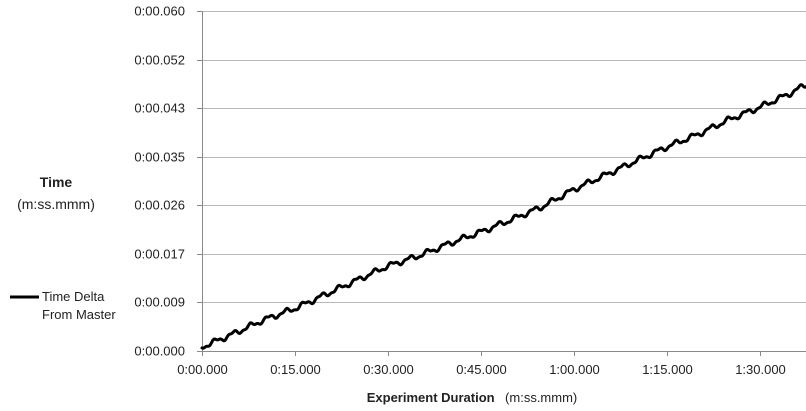 The height and width of the screenshot is (411, 806). What do you see at coordinates (79, 314) in the screenshot?
I see `legend-label-line-2: From Master` at bounding box center [79, 314].